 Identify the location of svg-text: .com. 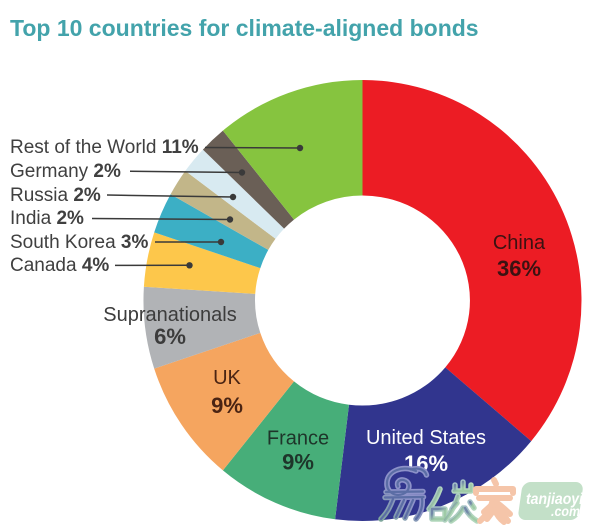
(565, 511).